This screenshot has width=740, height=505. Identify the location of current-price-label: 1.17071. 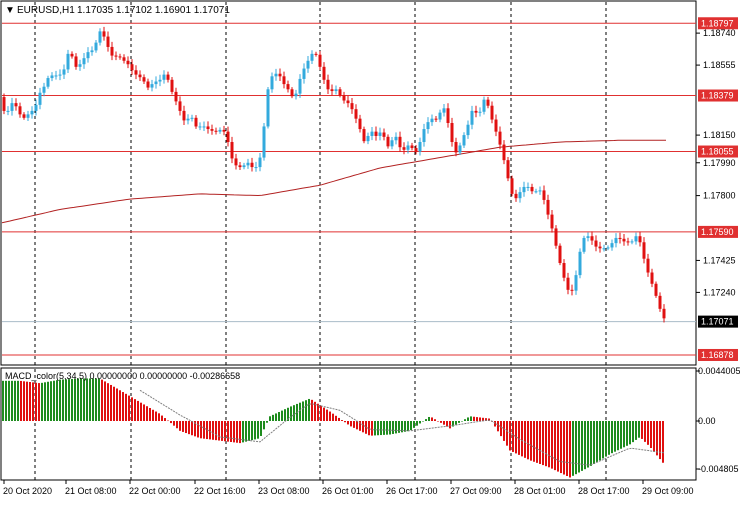
(717, 322).